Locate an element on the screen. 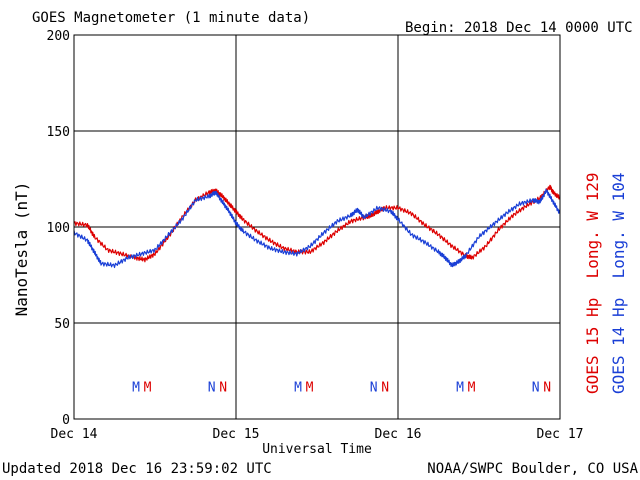  x-tick-label: Dec 15 is located at coordinates (236, 434).